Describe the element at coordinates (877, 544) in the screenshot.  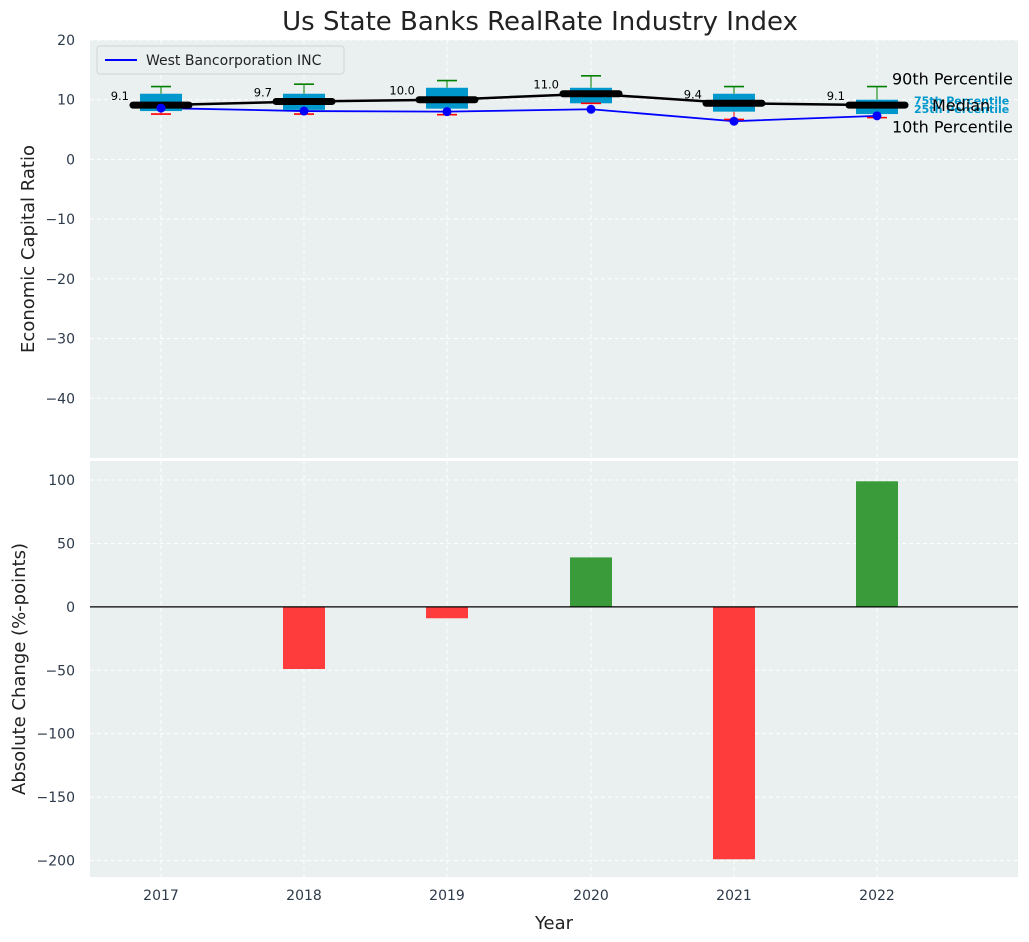
I see `change-bar-2022` at that location.